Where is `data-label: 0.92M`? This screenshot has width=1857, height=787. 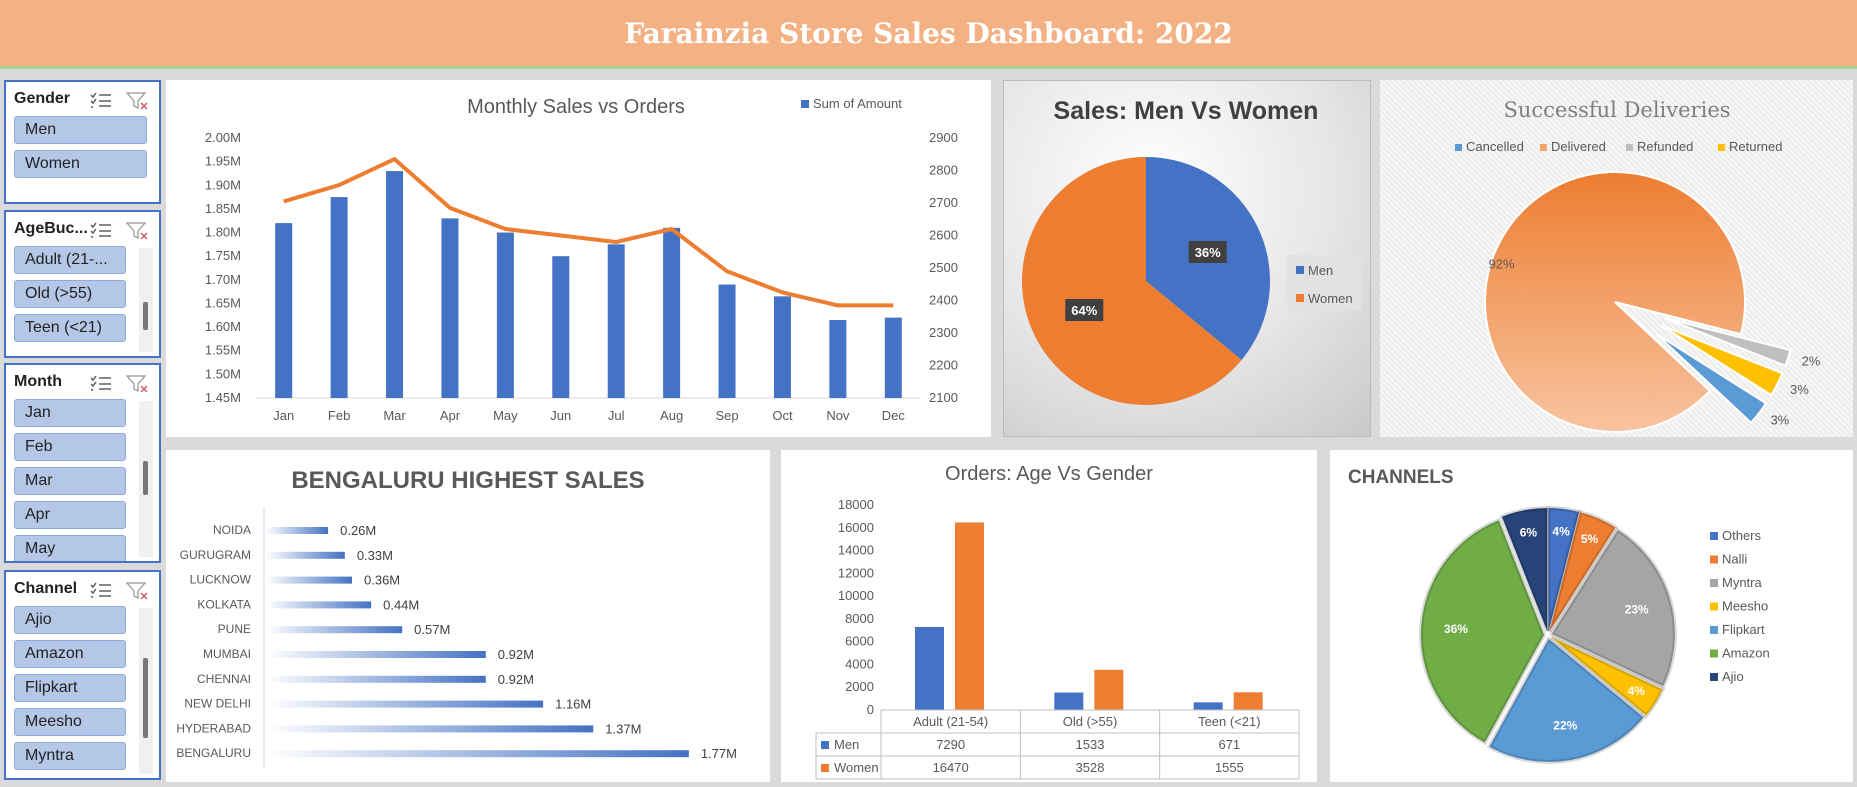
data-label: 0.92M is located at coordinates (516, 654).